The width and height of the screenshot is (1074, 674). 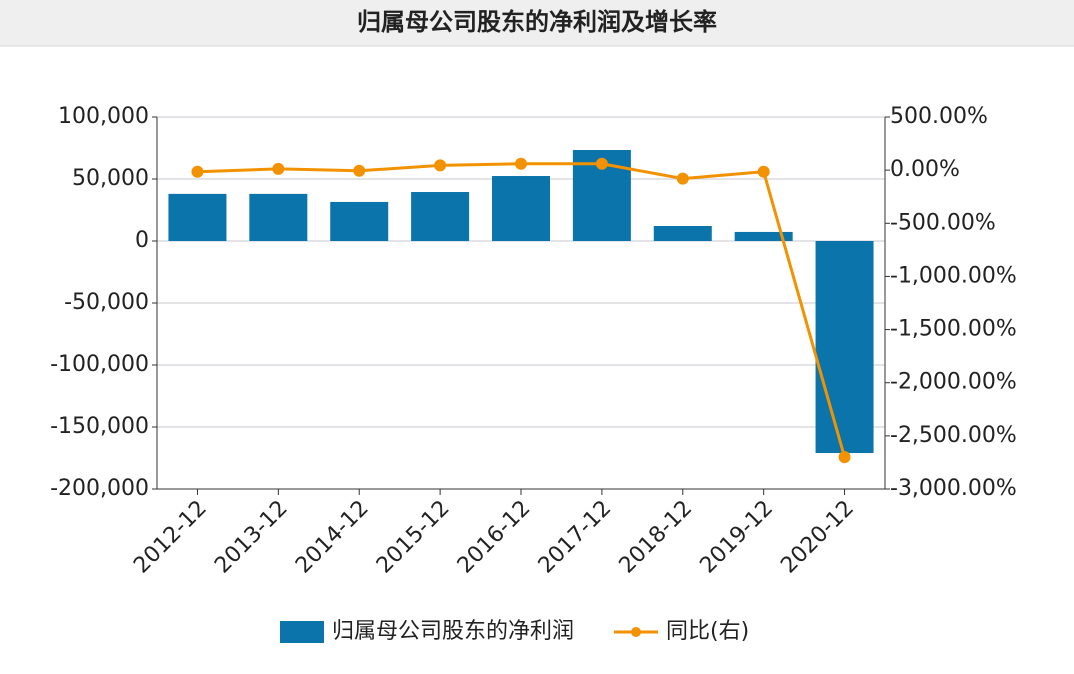 What do you see at coordinates (953, 435) in the screenshot?
I see `y2-tick-label: -2,500.00%` at bounding box center [953, 435].